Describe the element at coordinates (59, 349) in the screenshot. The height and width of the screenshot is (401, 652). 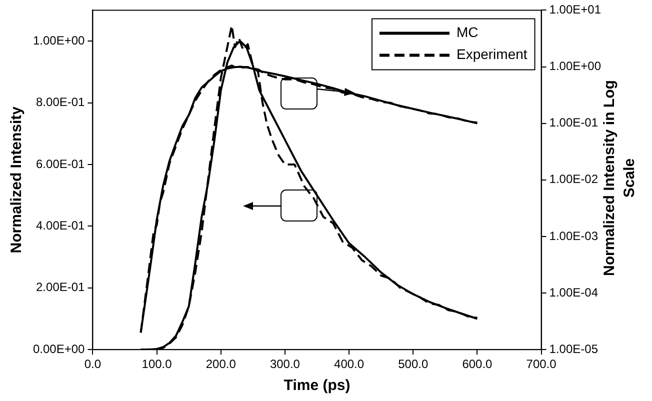
I see `y-tick-label: 0.00E+00` at that location.